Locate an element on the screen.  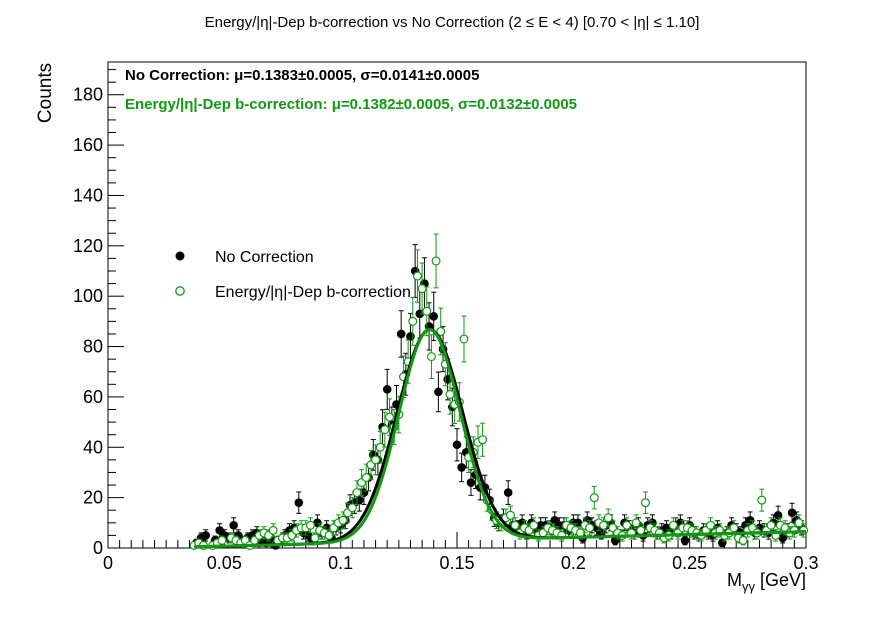
y-tick-label: 20 is located at coordinates (93, 498).